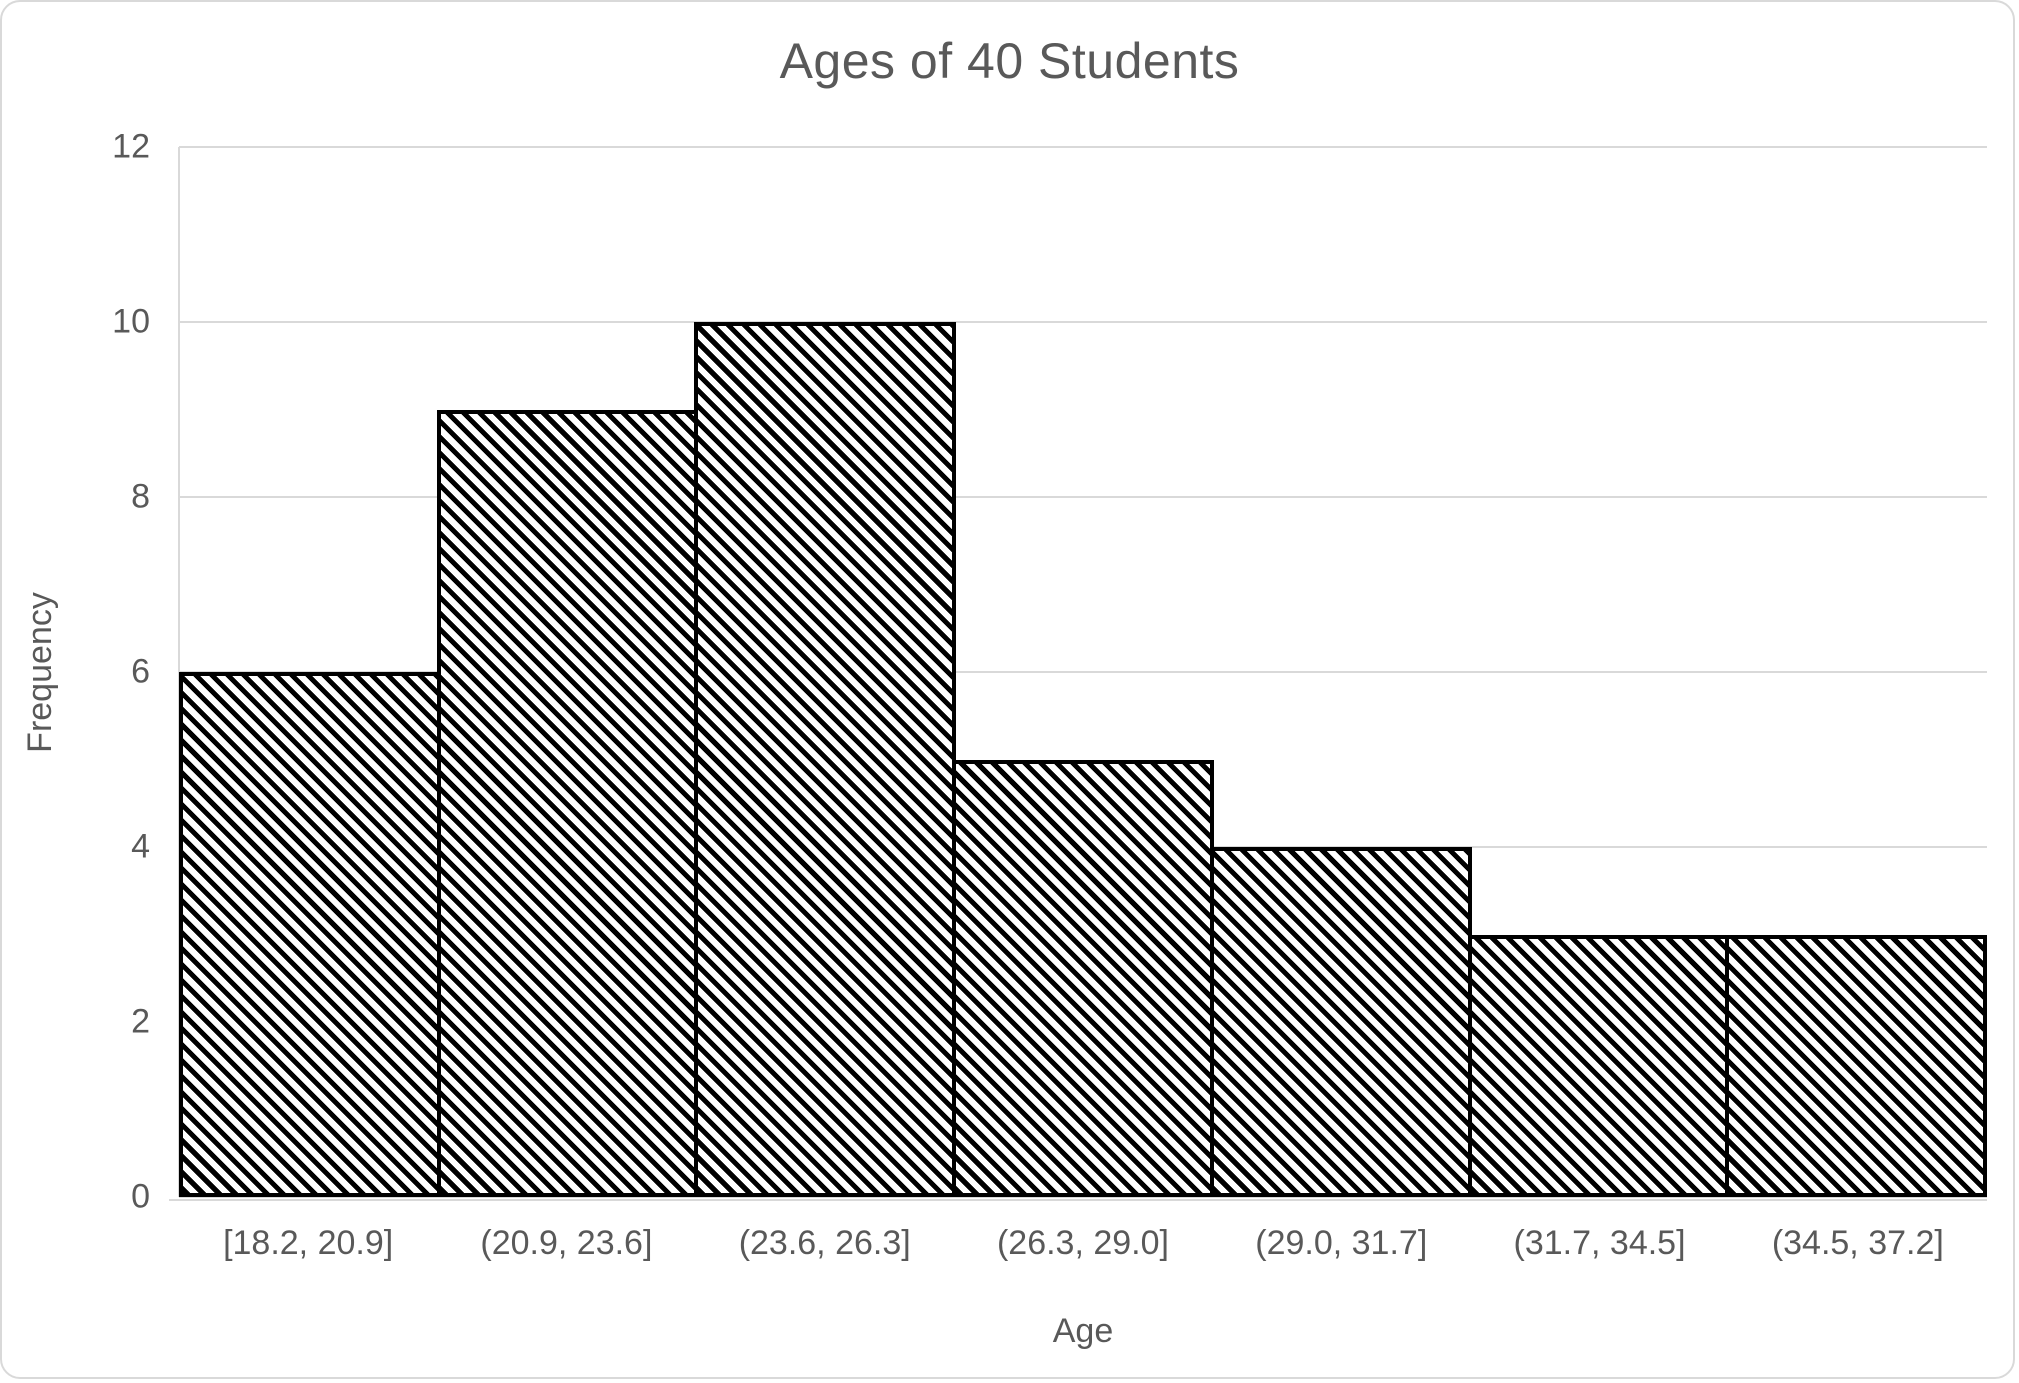 This screenshot has width=2019, height=1383. I want to click on y-tick-label: 6, so click(140, 671).